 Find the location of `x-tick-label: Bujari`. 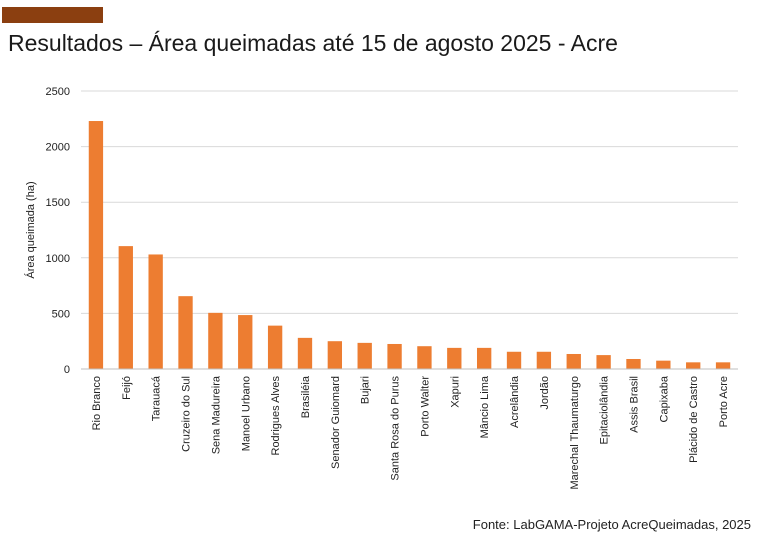

x-tick-label: Bujari is located at coordinates (366, 390).